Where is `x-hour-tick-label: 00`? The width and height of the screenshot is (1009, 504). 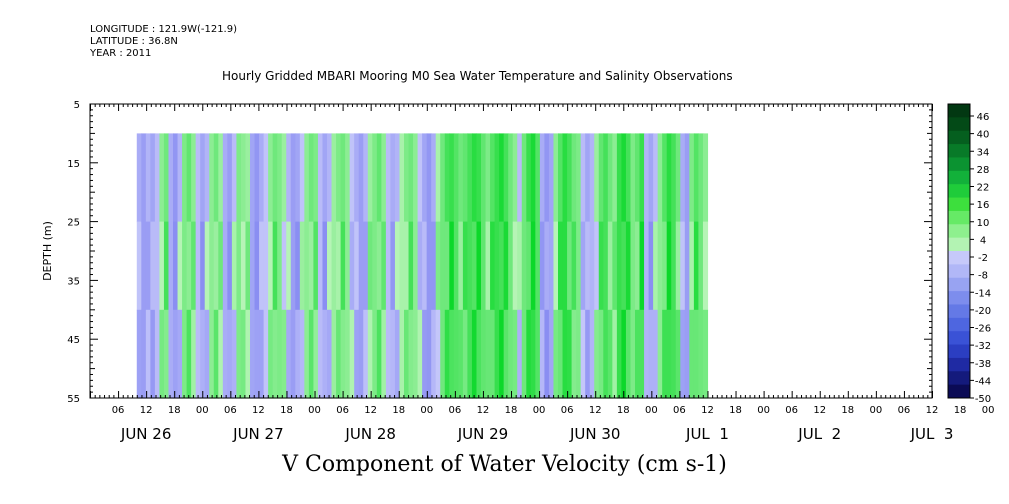 x-hour-tick-label: 00 is located at coordinates (875, 410).